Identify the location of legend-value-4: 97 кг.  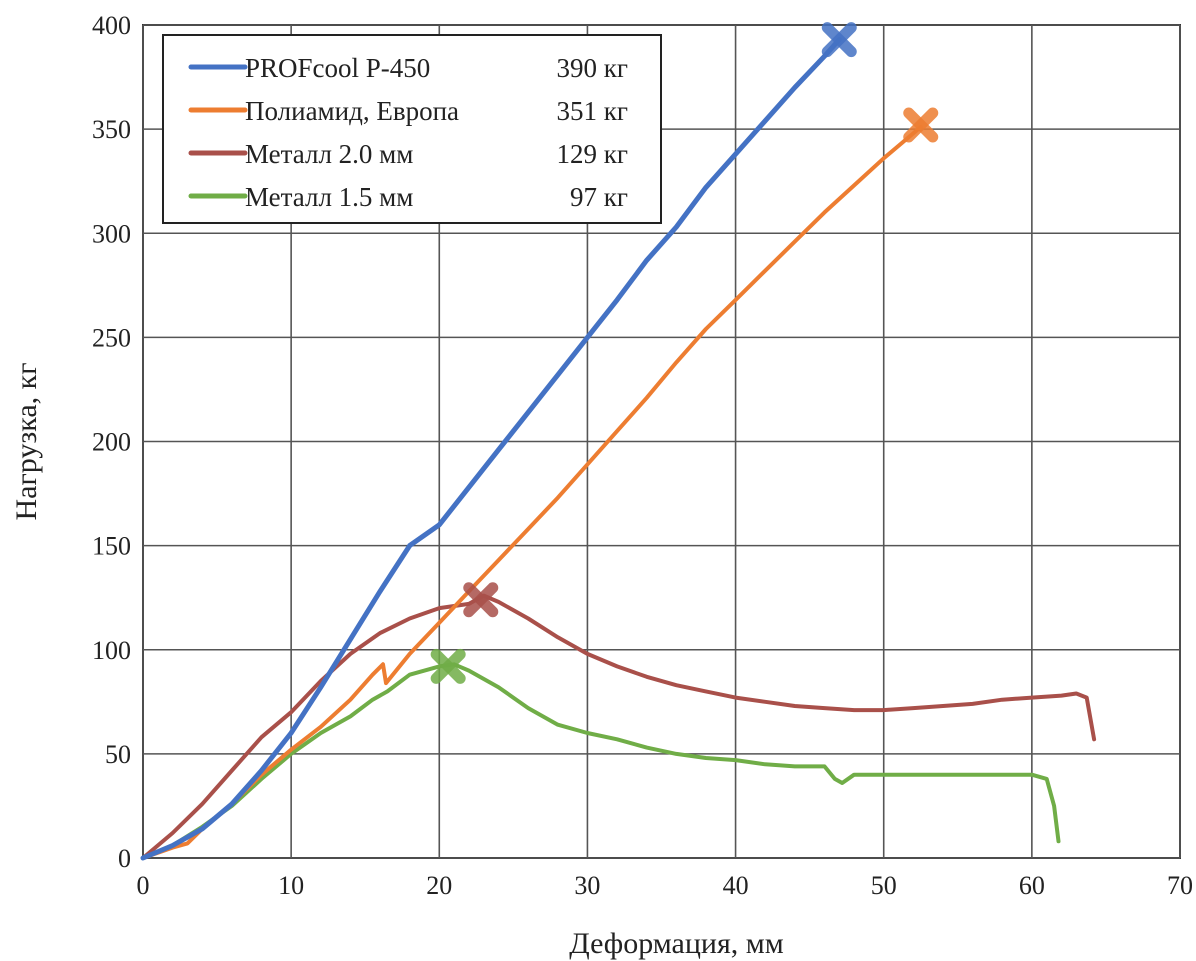
(599, 197).